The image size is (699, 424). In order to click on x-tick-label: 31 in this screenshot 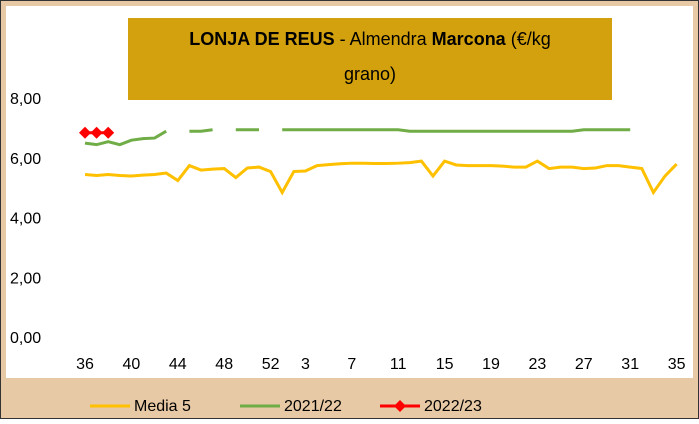, I will do `click(630, 364)`.